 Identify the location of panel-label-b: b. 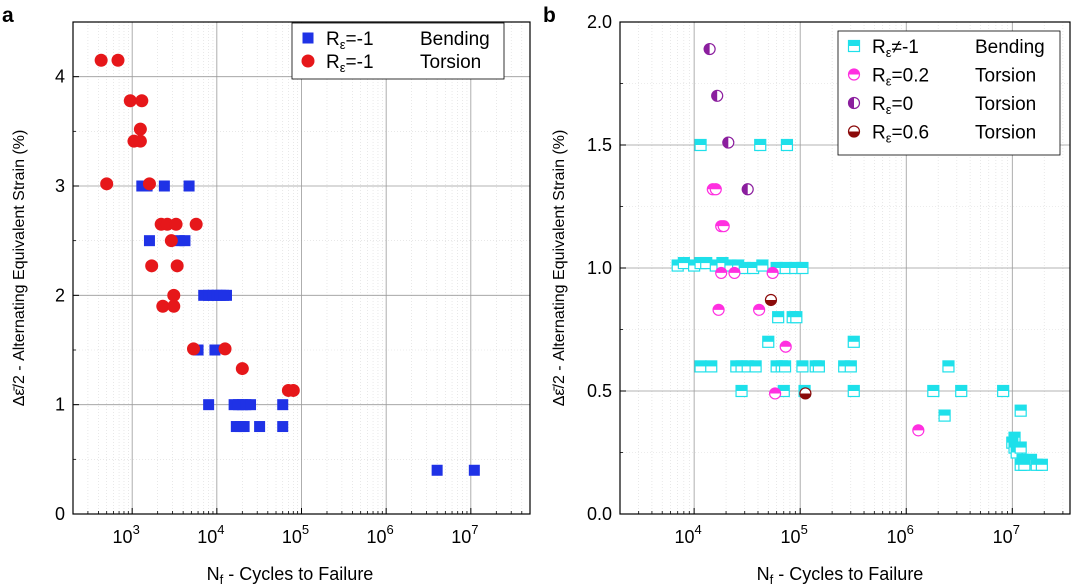
(549, 15).